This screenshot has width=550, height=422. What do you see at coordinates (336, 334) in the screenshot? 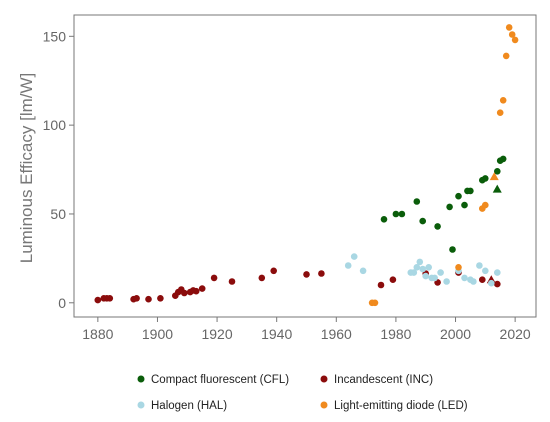
I see `x-tick-label: 1960` at bounding box center [336, 334].